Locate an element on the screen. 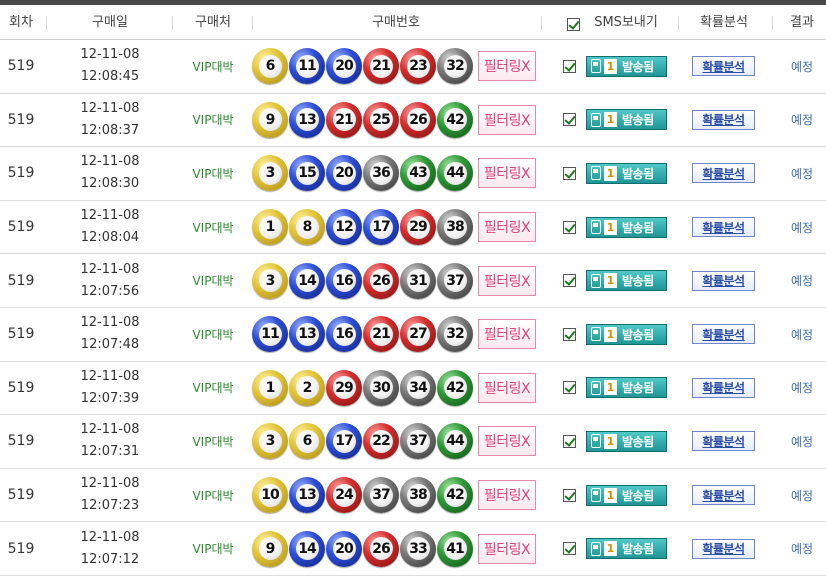  sms-select-all-checkbox is located at coordinates (573, 24).